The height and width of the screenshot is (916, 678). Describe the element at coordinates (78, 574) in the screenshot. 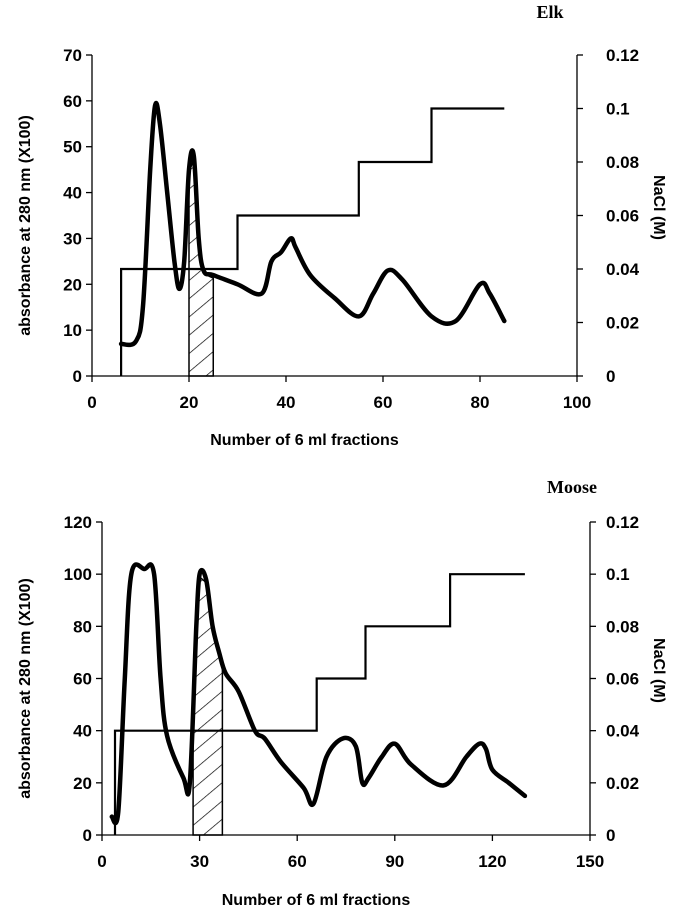

I see `y-tick-label: 100` at that location.